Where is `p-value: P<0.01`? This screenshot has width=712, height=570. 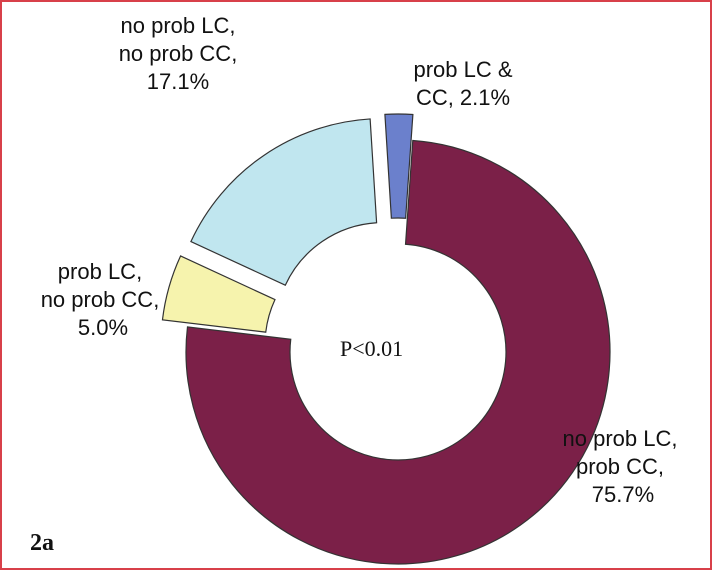 p-value: P<0.01 is located at coordinates (372, 348).